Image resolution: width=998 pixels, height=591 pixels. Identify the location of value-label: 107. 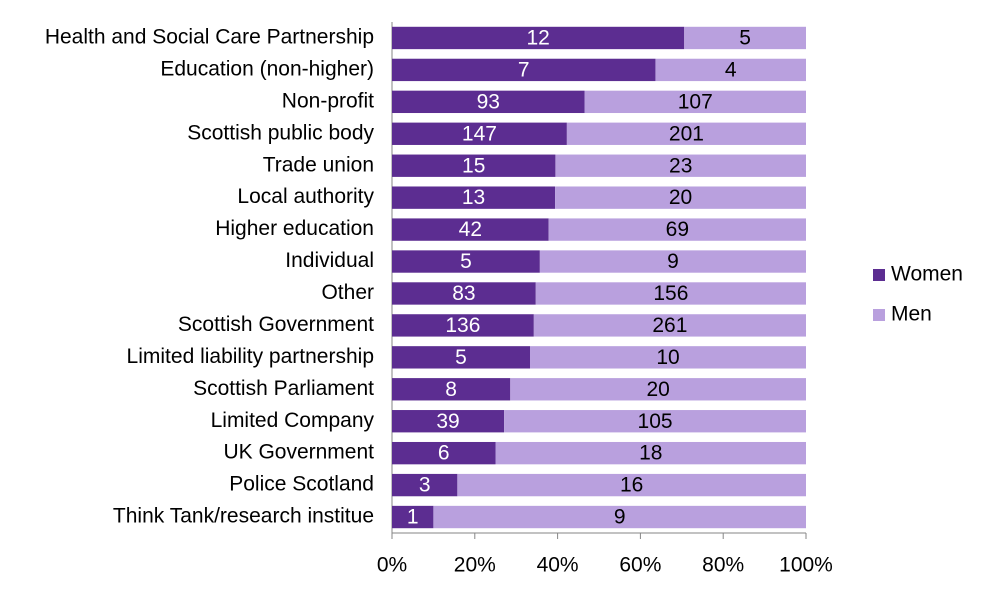
(695, 101).